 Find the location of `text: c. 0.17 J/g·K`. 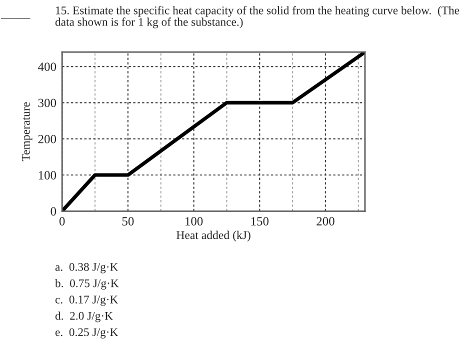

text: c. 0.17 J/g·K is located at coordinates (86, 301).